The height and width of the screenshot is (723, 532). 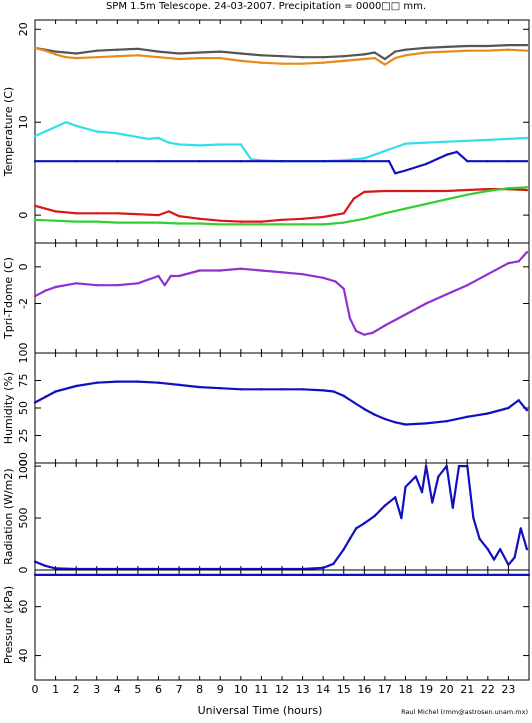 What do you see at coordinates (323, 689) in the screenshot?
I see `x-tick-label: 14` at bounding box center [323, 689].